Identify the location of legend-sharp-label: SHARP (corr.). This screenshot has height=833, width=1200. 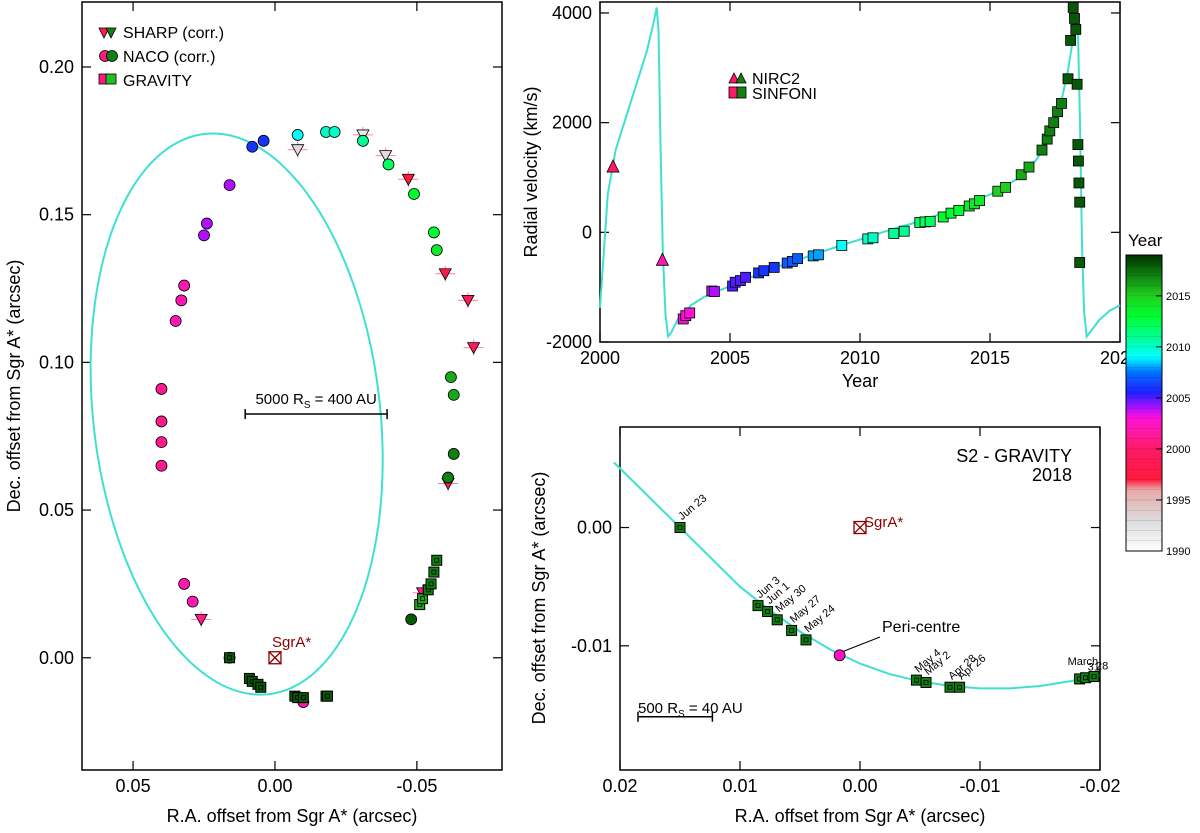
(173, 33).